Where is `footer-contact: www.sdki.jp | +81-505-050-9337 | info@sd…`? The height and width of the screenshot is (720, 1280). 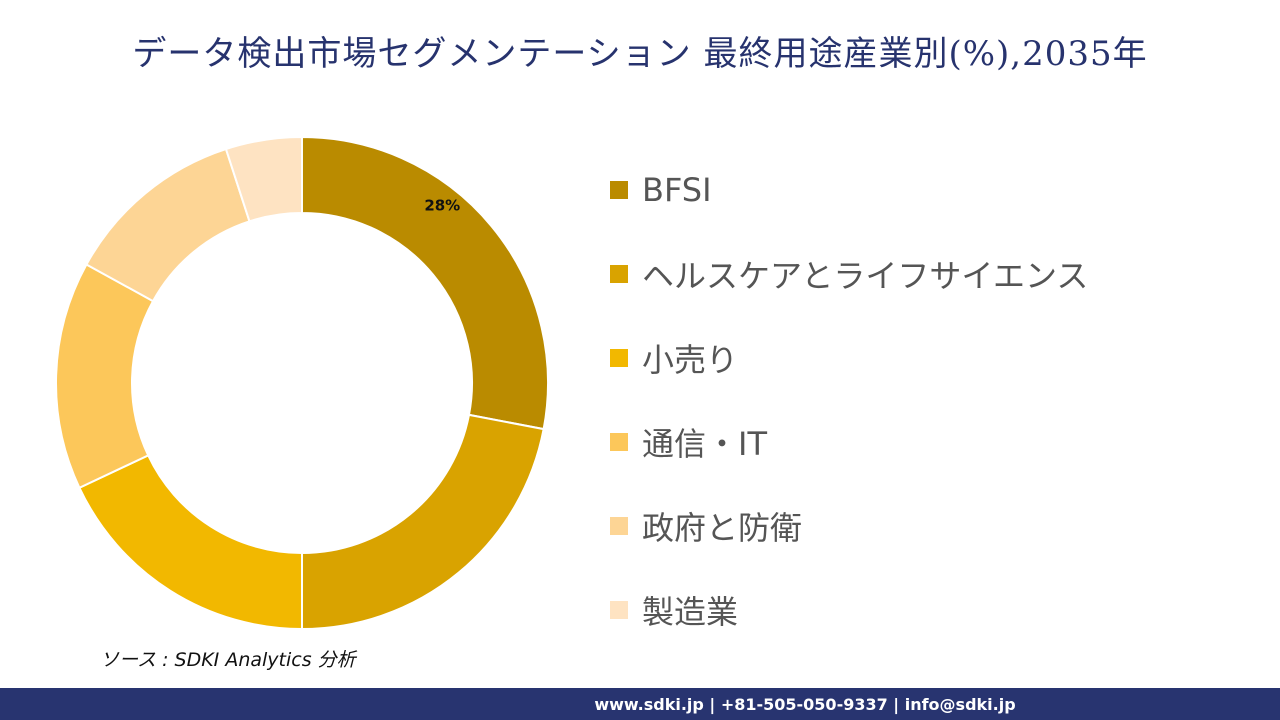
footer-contact: www.sdki.jp | +81-505-050-9337 | info@sd… is located at coordinates (805, 704).